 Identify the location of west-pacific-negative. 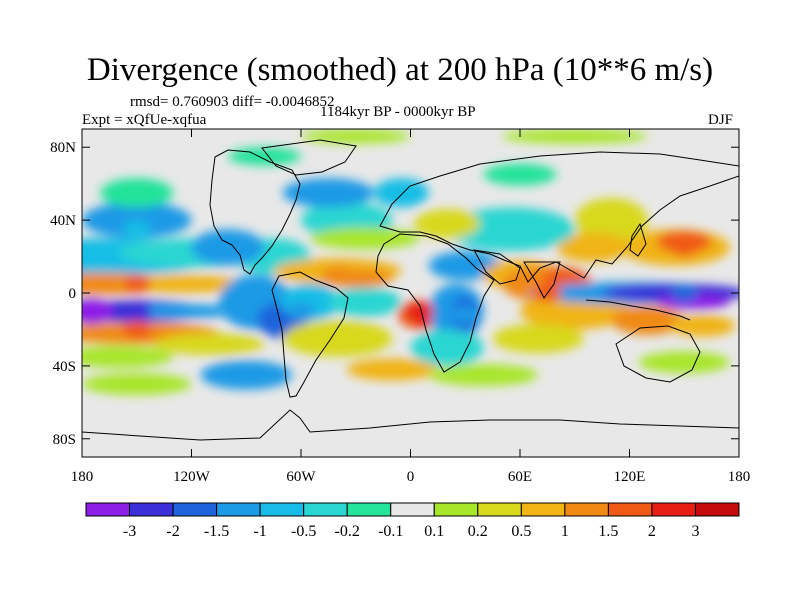
(684, 293).